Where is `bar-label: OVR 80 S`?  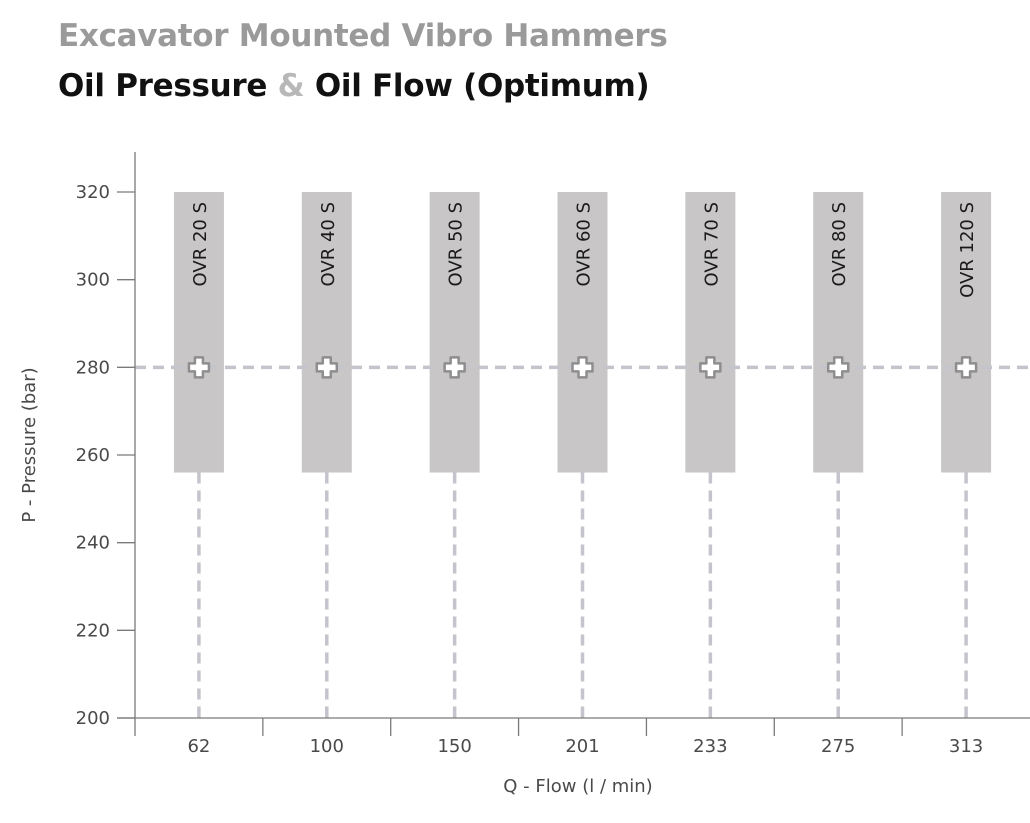 bar-label: OVR 80 S is located at coordinates (839, 244).